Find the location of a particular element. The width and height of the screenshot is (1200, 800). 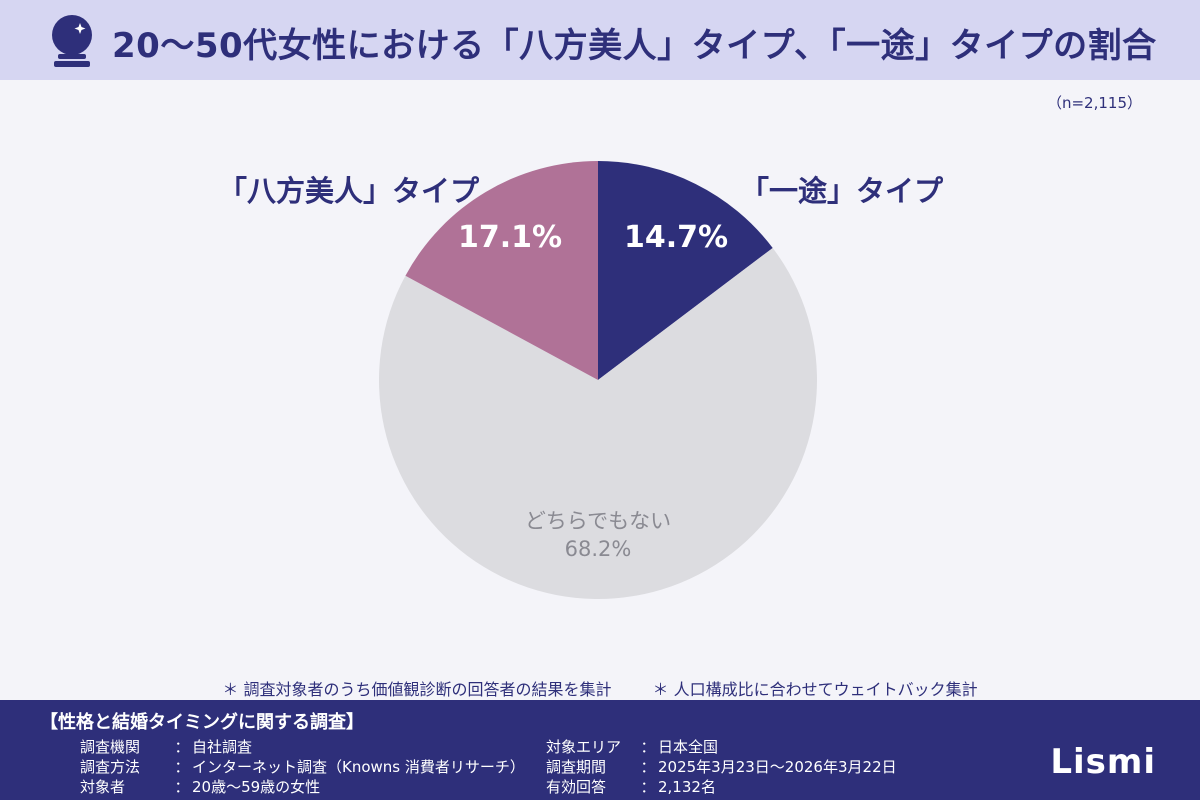

survey-title: 【性格と結婚タイミングに関する調査】 is located at coordinates (202, 722).